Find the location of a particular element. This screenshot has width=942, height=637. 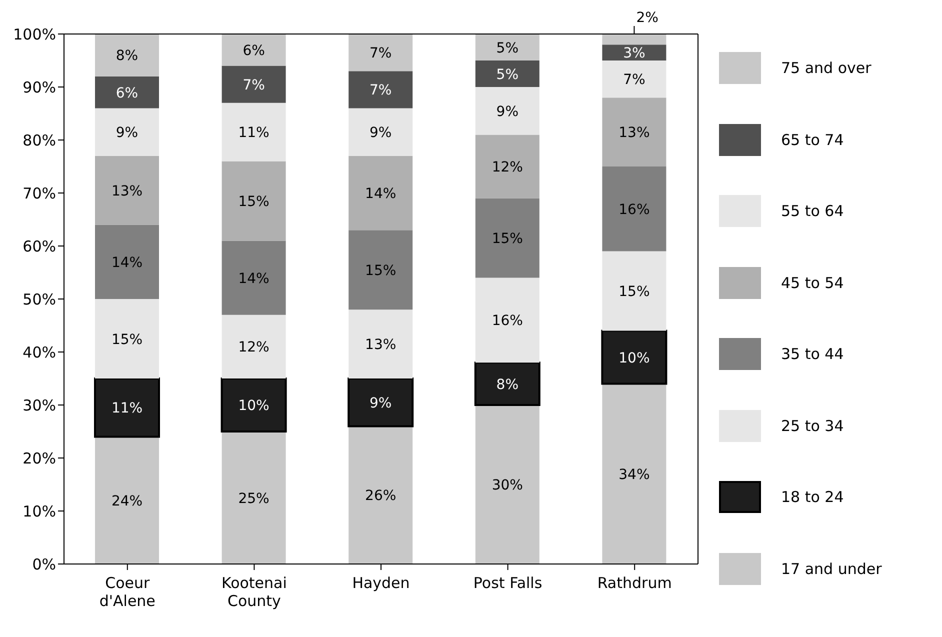

y-tick-label: 80% is located at coordinates (39, 140).